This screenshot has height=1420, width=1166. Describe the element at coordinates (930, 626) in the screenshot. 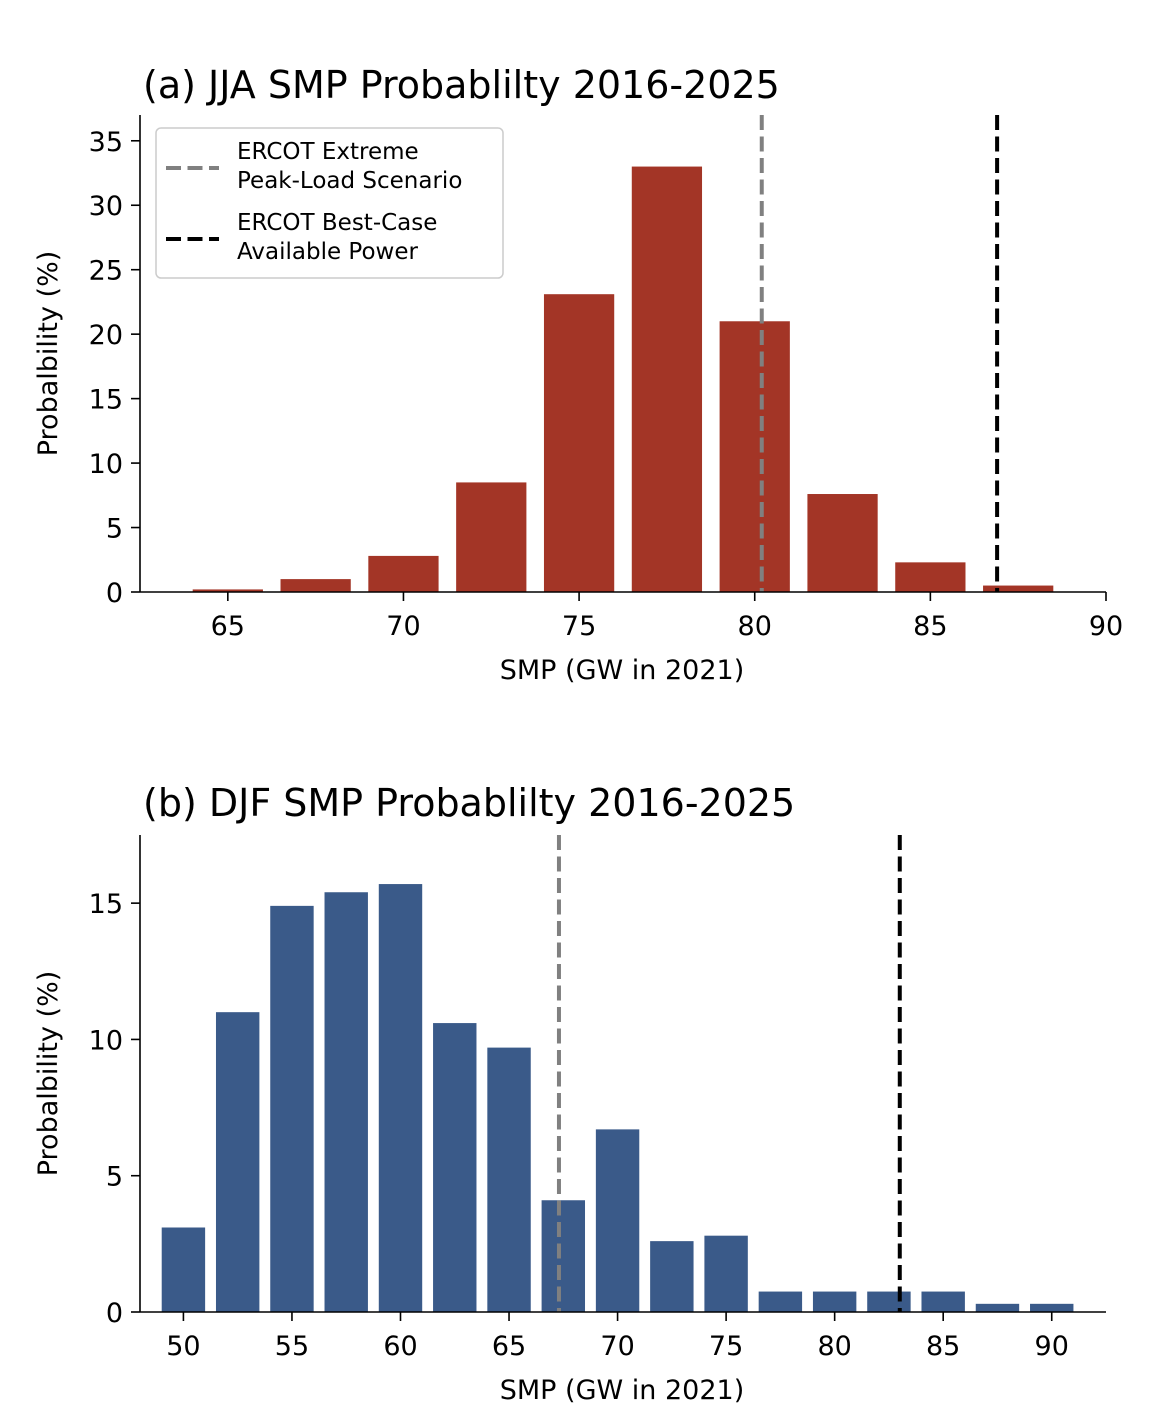

I see `x-tick-label-4: 85` at that location.